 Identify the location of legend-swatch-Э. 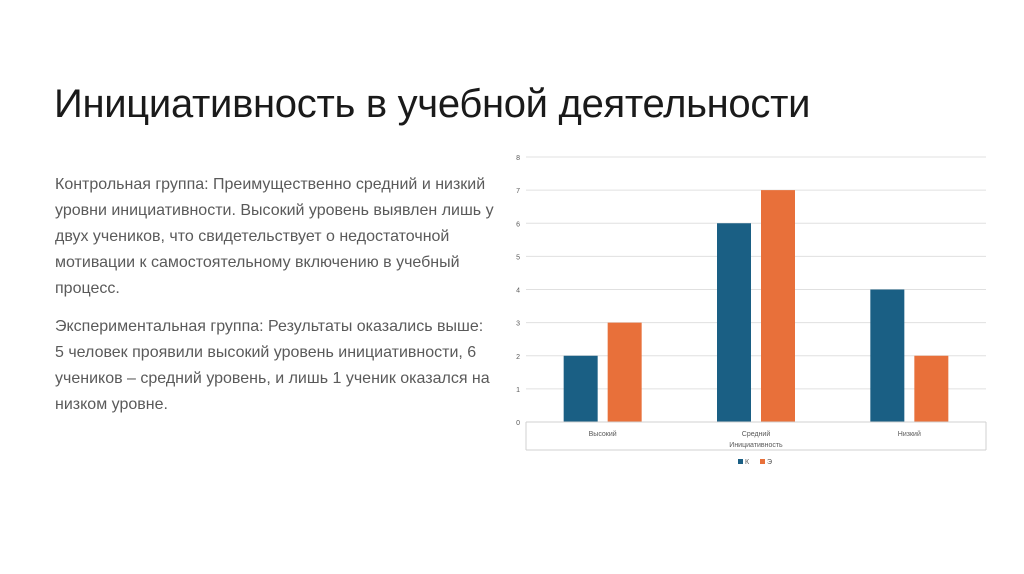
(762, 461).